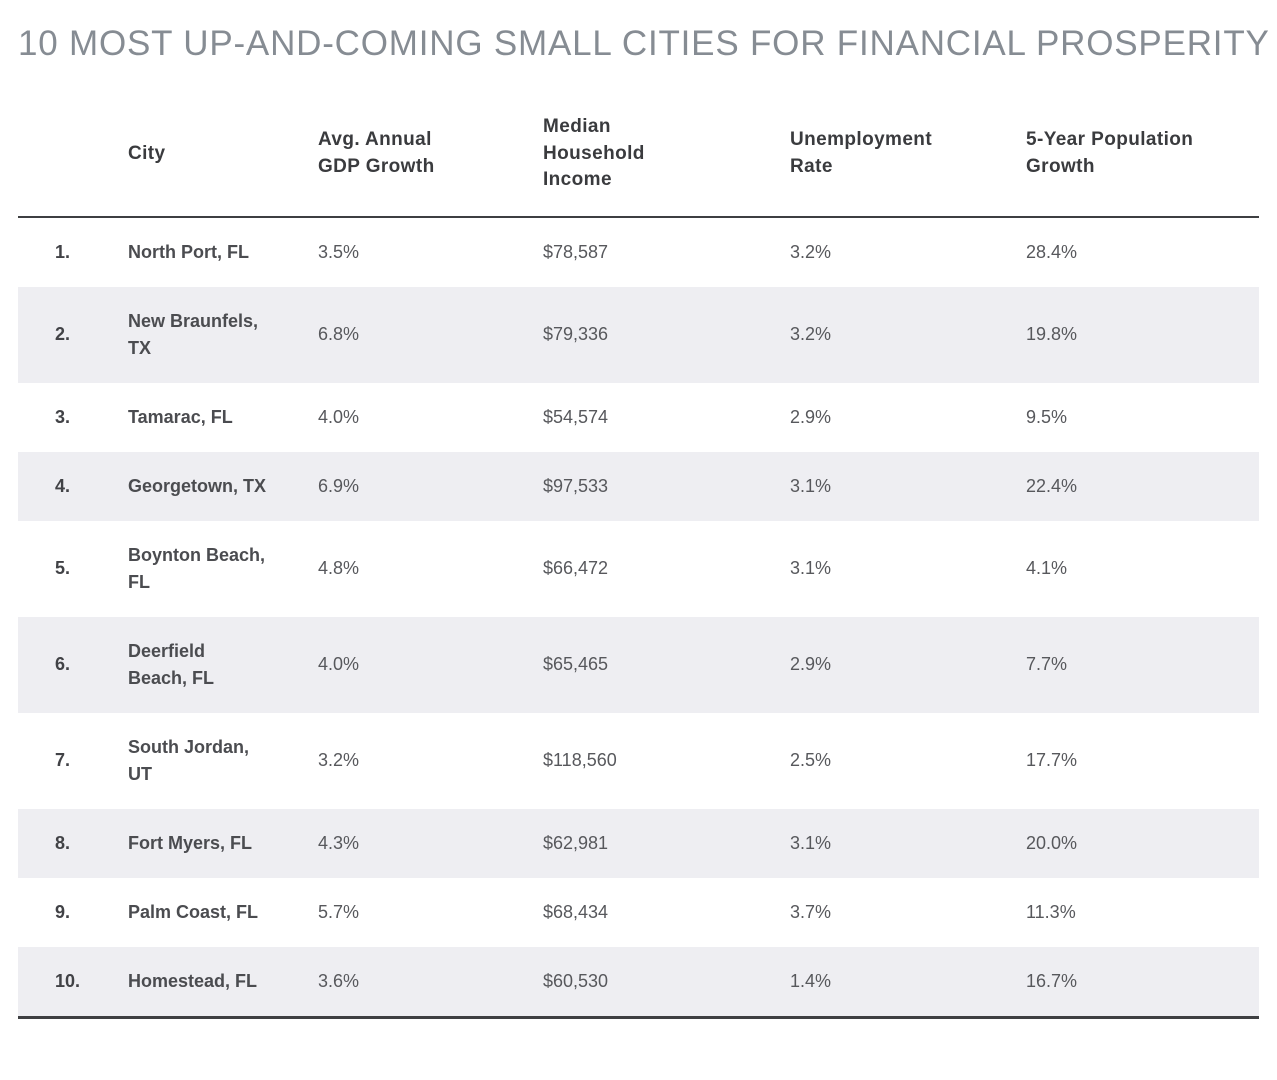 The width and height of the screenshot is (1277, 1080). What do you see at coordinates (339, 568) in the screenshot?
I see `row-gdp-growth: 4.8%` at bounding box center [339, 568].